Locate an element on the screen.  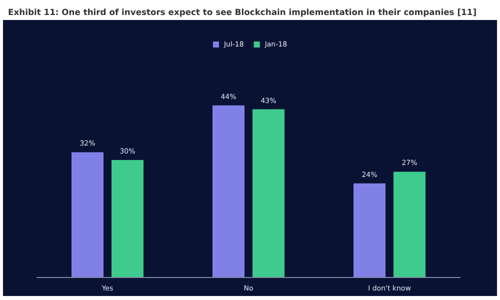
chart-title: Exhibit 11: One third of investors expect to see Blockchain implementation in their companies [11] is located at coordinates (242, 12).